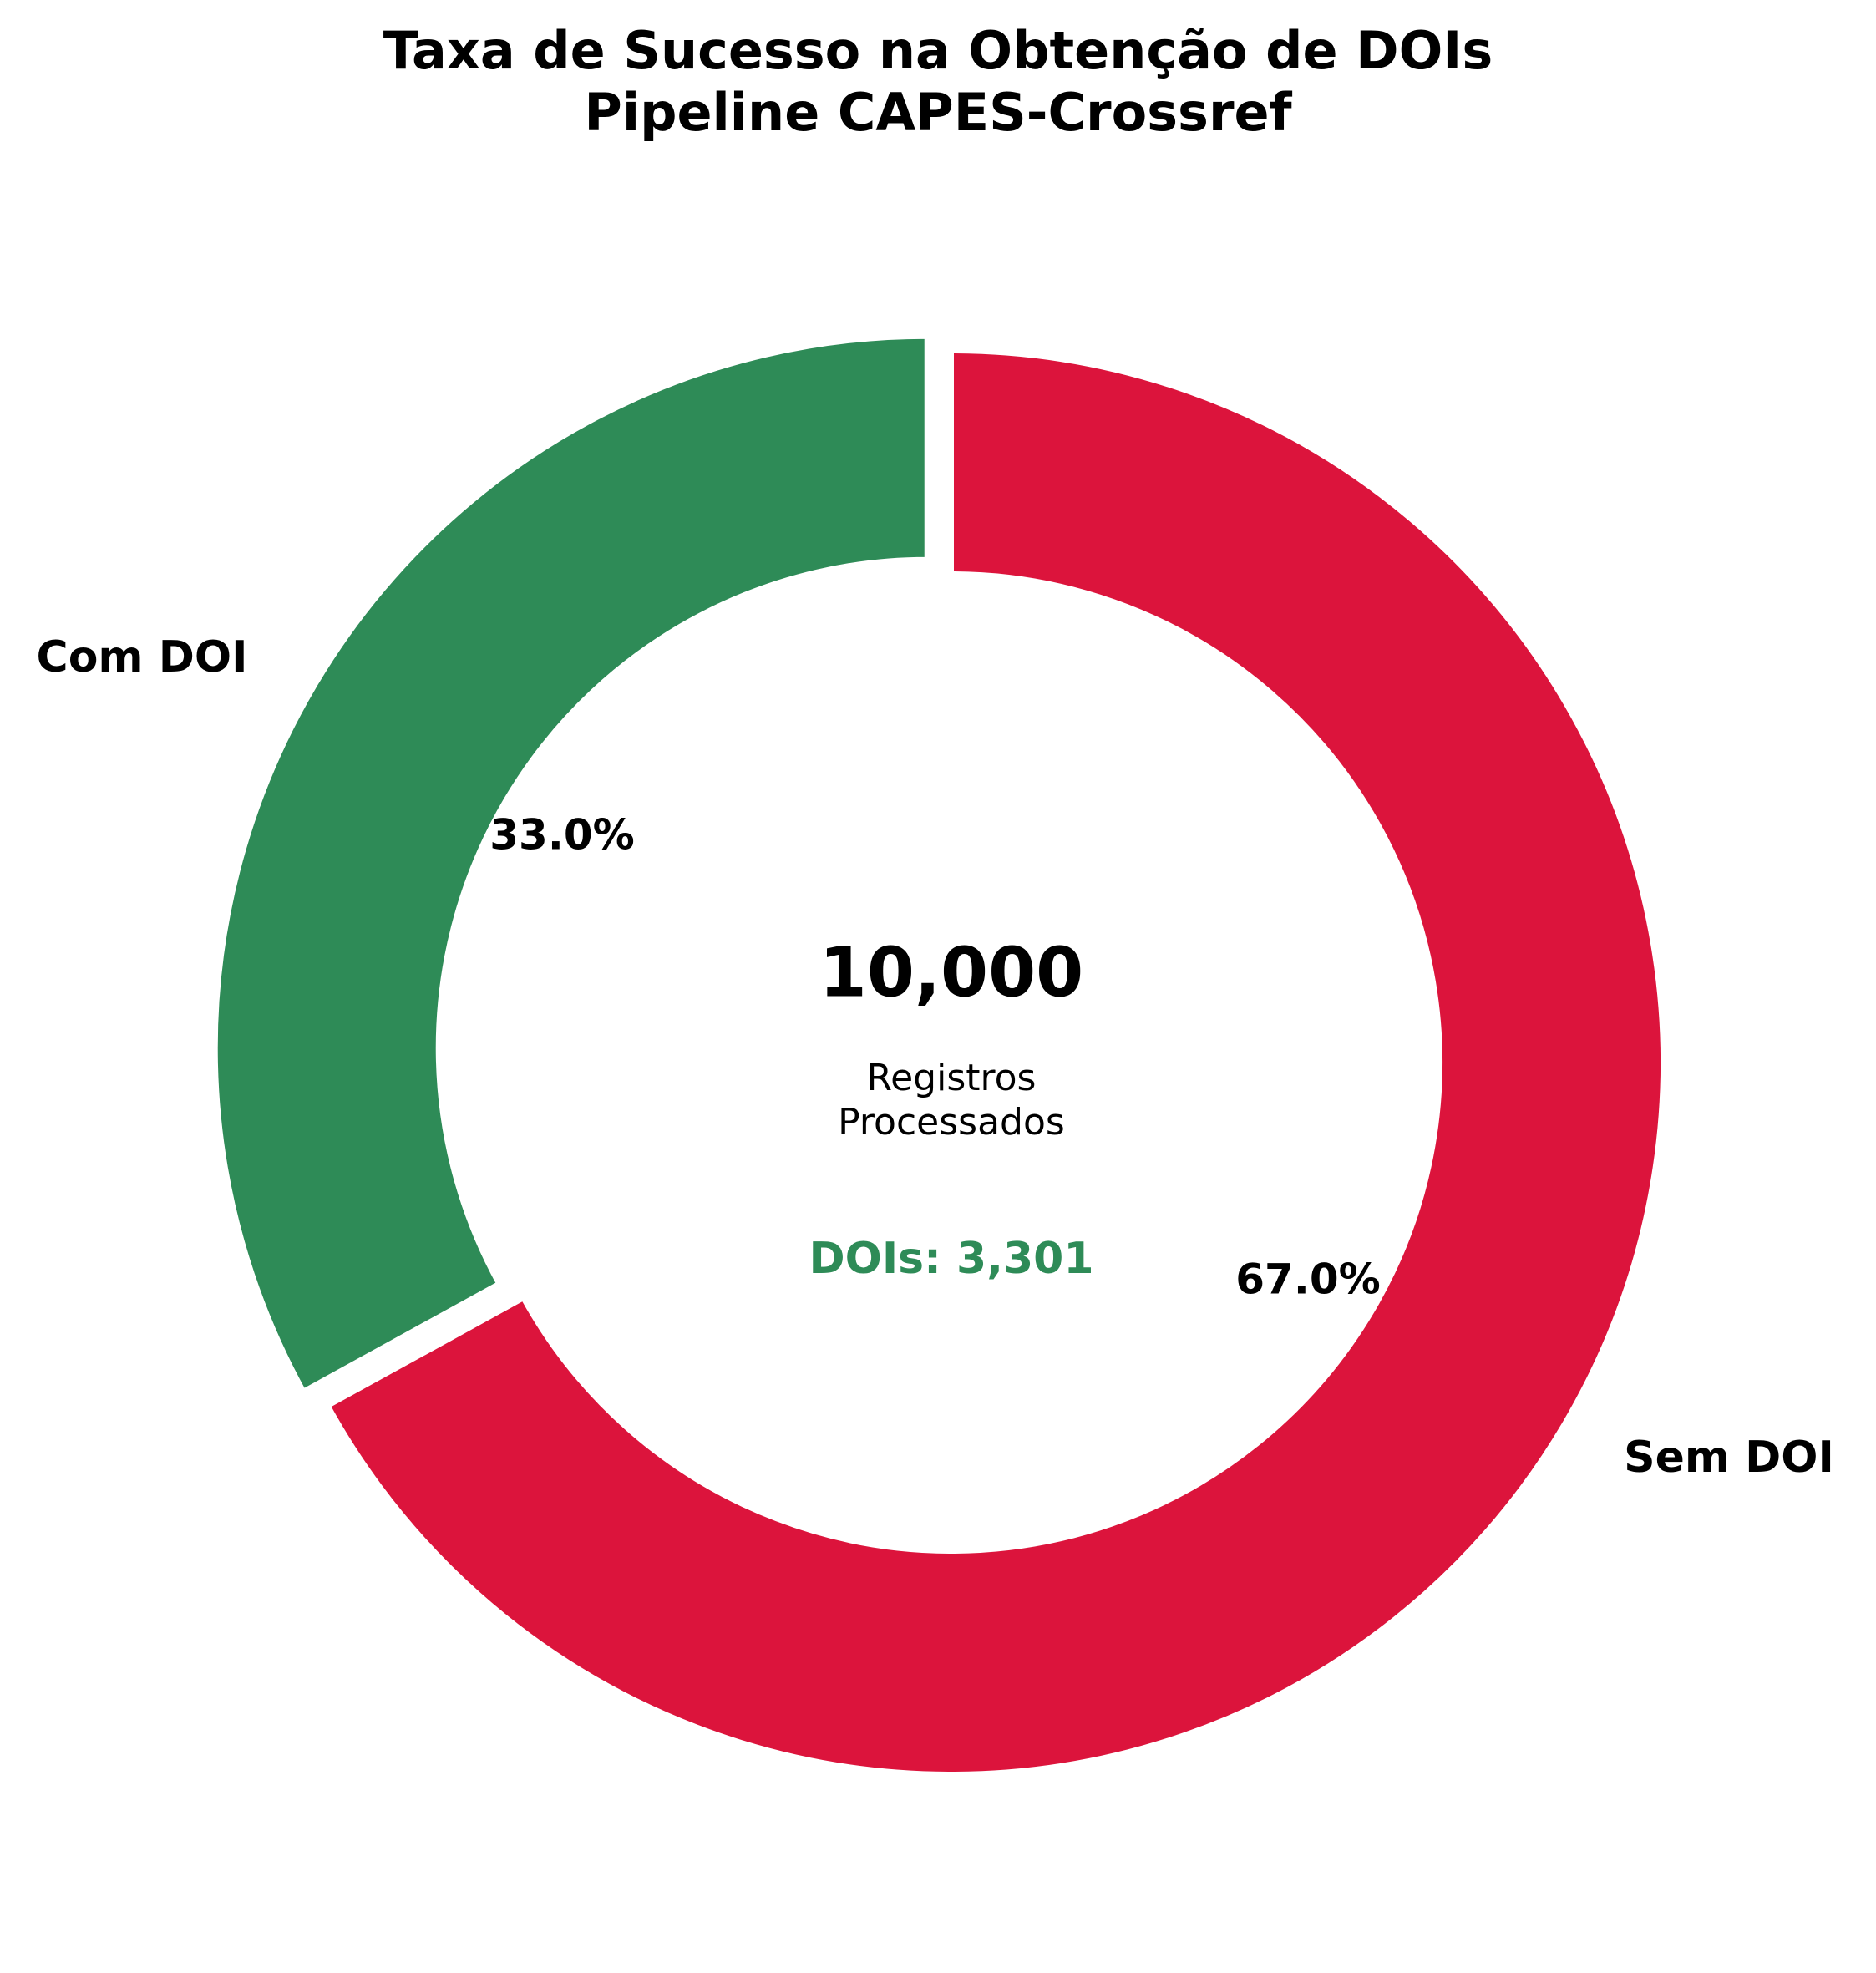  I want to click on slice-label-sem-doi: Sem DOI, so click(1729, 1458).